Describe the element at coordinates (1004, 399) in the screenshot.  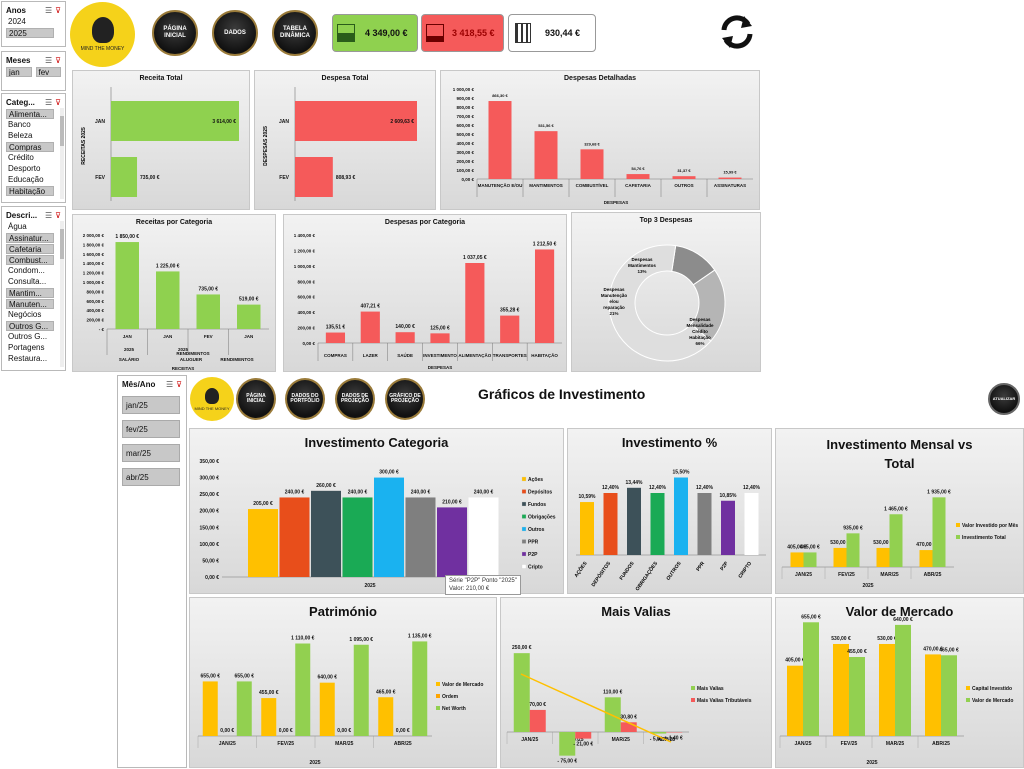
I see `atualizar-button: ATUALIZAR` at that location.